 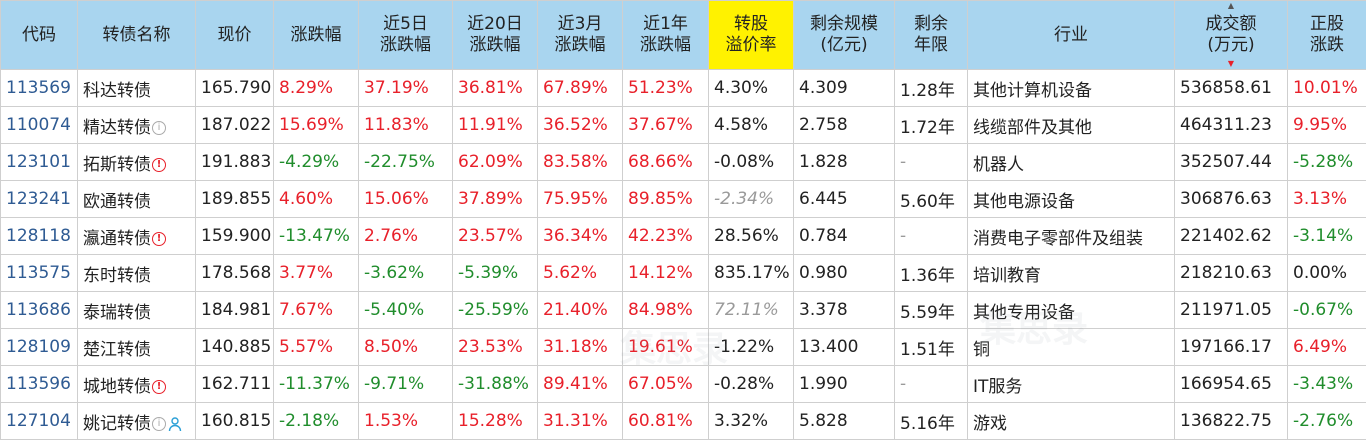 I want to click on col-name-value: 科达转债, so click(x=117, y=90).